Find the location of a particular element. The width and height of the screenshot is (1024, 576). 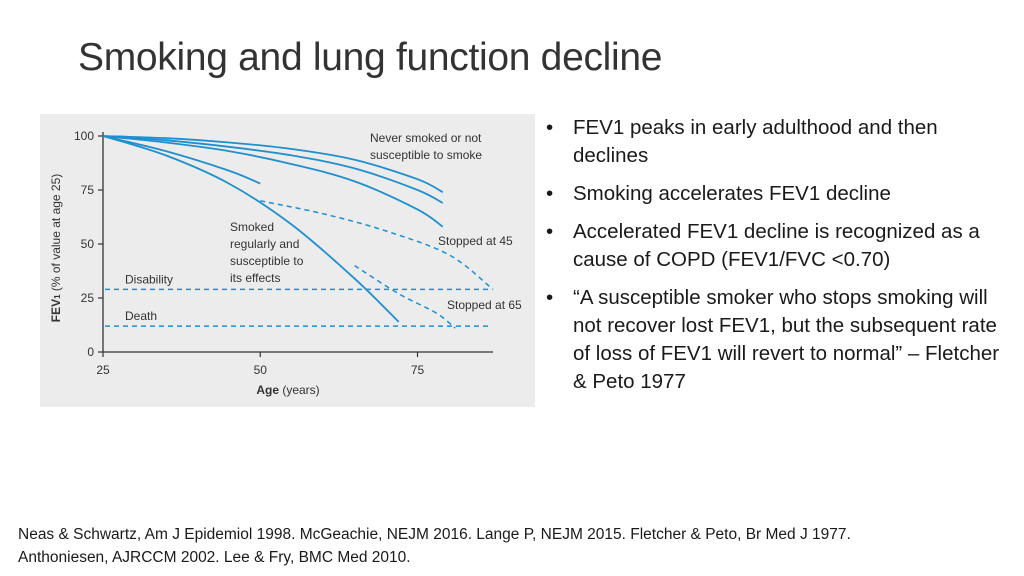

slide-title: Smoking and lung function decline is located at coordinates (370, 57).